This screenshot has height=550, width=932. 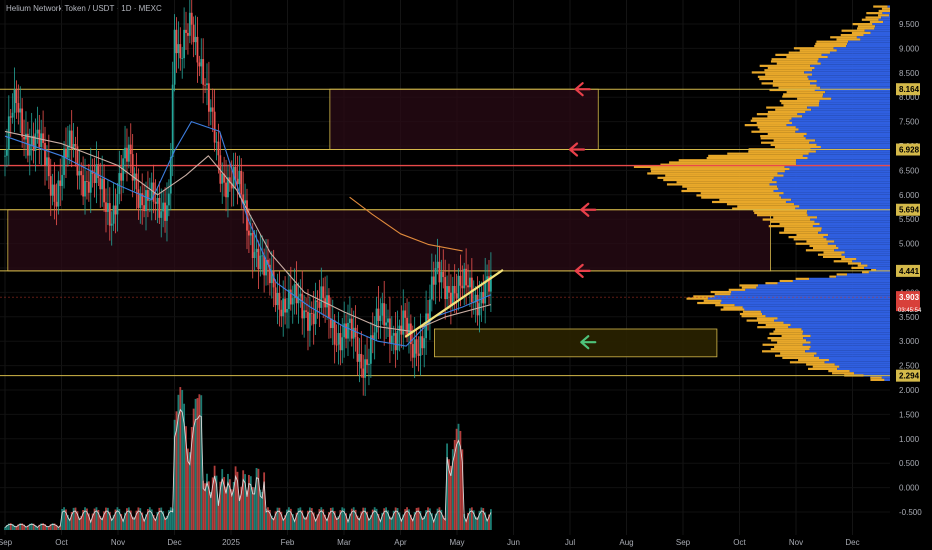 What do you see at coordinates (577, 149) in the screenshot?
I see `arrow-left-red-icon` at bounding box center [577, 149].